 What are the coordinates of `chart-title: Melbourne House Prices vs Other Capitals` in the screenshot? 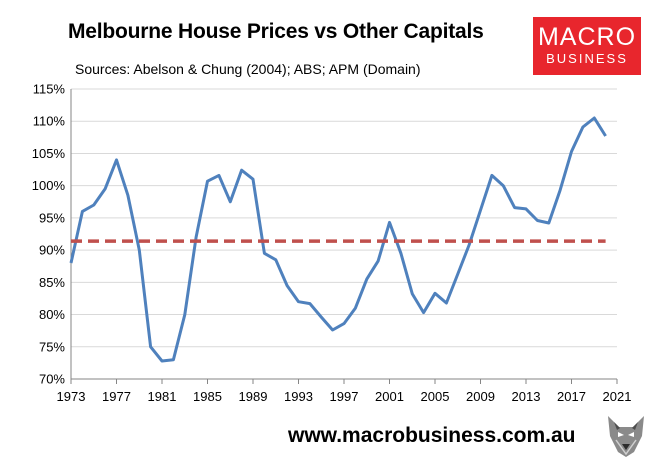 It's located at (276, 31).